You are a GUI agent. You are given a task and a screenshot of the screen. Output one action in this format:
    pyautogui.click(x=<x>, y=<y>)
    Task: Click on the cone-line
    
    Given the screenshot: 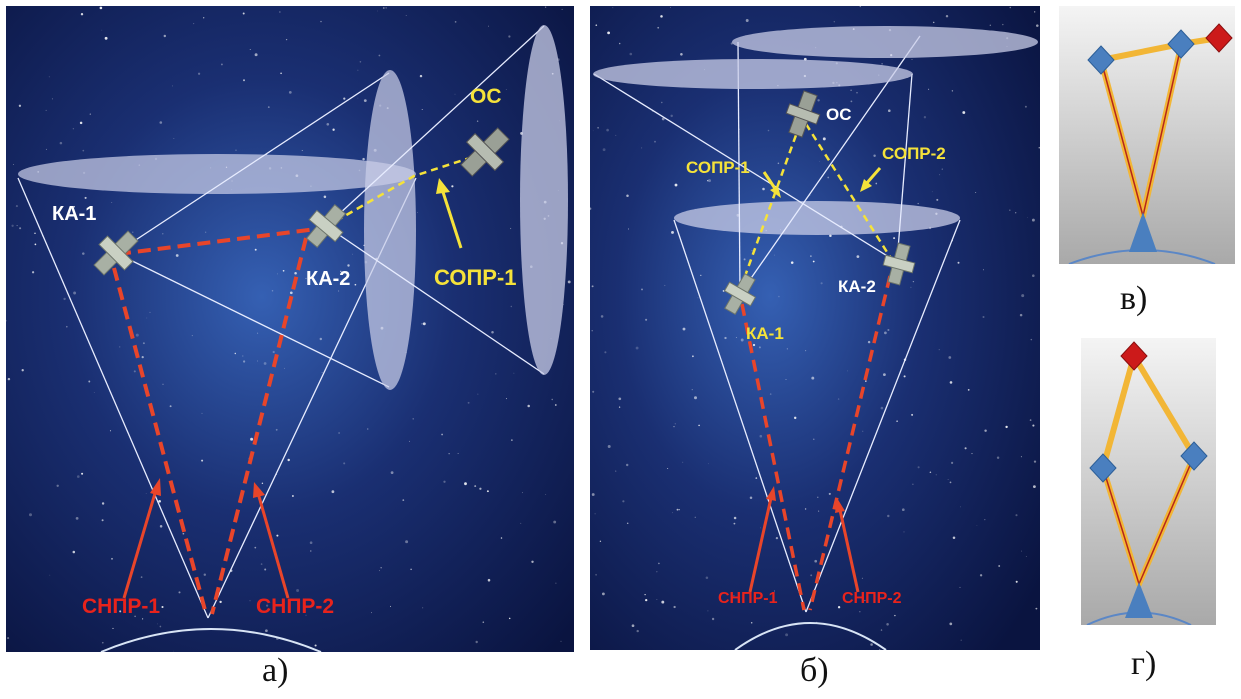 What is the action you would take?
    pyautogui.click(x=435, y=300)
    